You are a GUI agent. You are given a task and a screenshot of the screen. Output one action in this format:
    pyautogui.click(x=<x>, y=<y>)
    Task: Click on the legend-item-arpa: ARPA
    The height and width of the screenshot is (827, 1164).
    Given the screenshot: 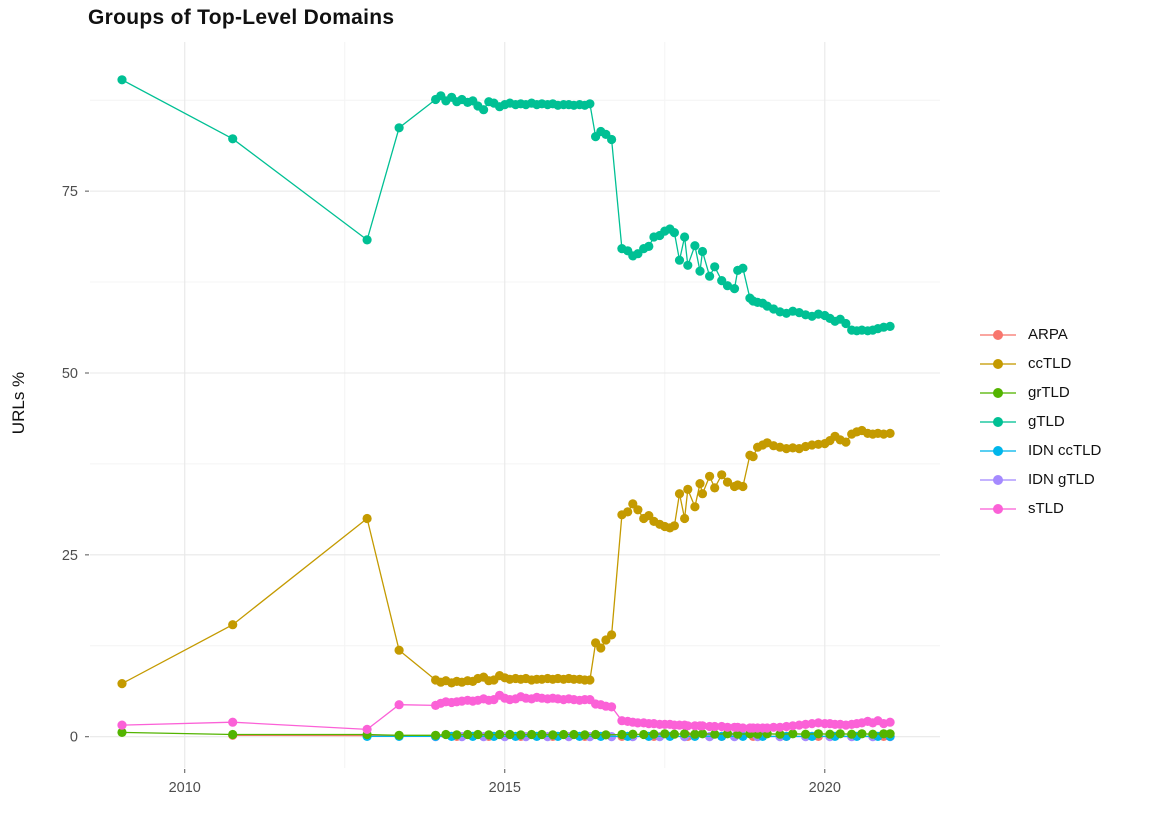 What is the action you would take?
    pyautogui.click(x=1040, y=334)
    